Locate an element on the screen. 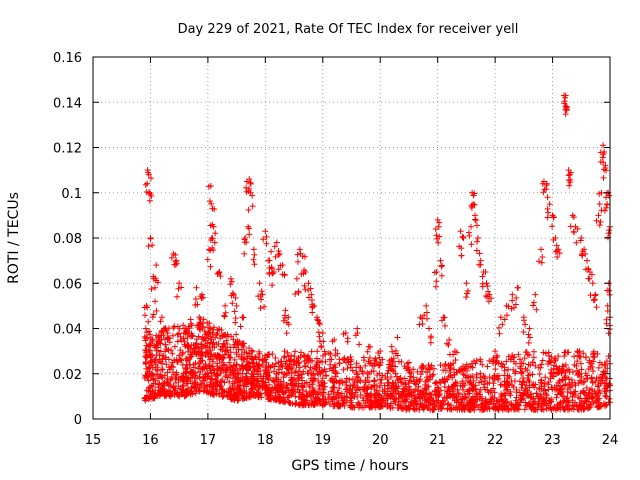 Image resolution: width=640 pixels, height=480 pixels. x-tick-label: 20 is located at coordinates (380, 440).